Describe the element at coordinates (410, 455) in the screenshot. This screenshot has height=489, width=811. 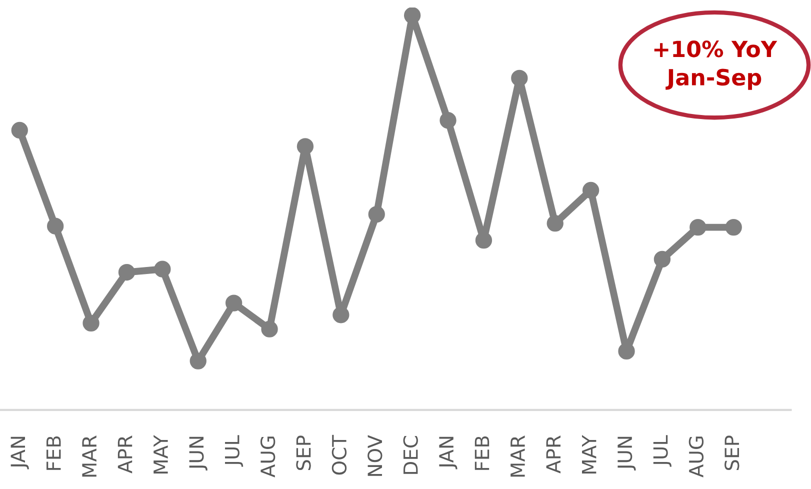
I see `x-tick-label: DEC` at that location.